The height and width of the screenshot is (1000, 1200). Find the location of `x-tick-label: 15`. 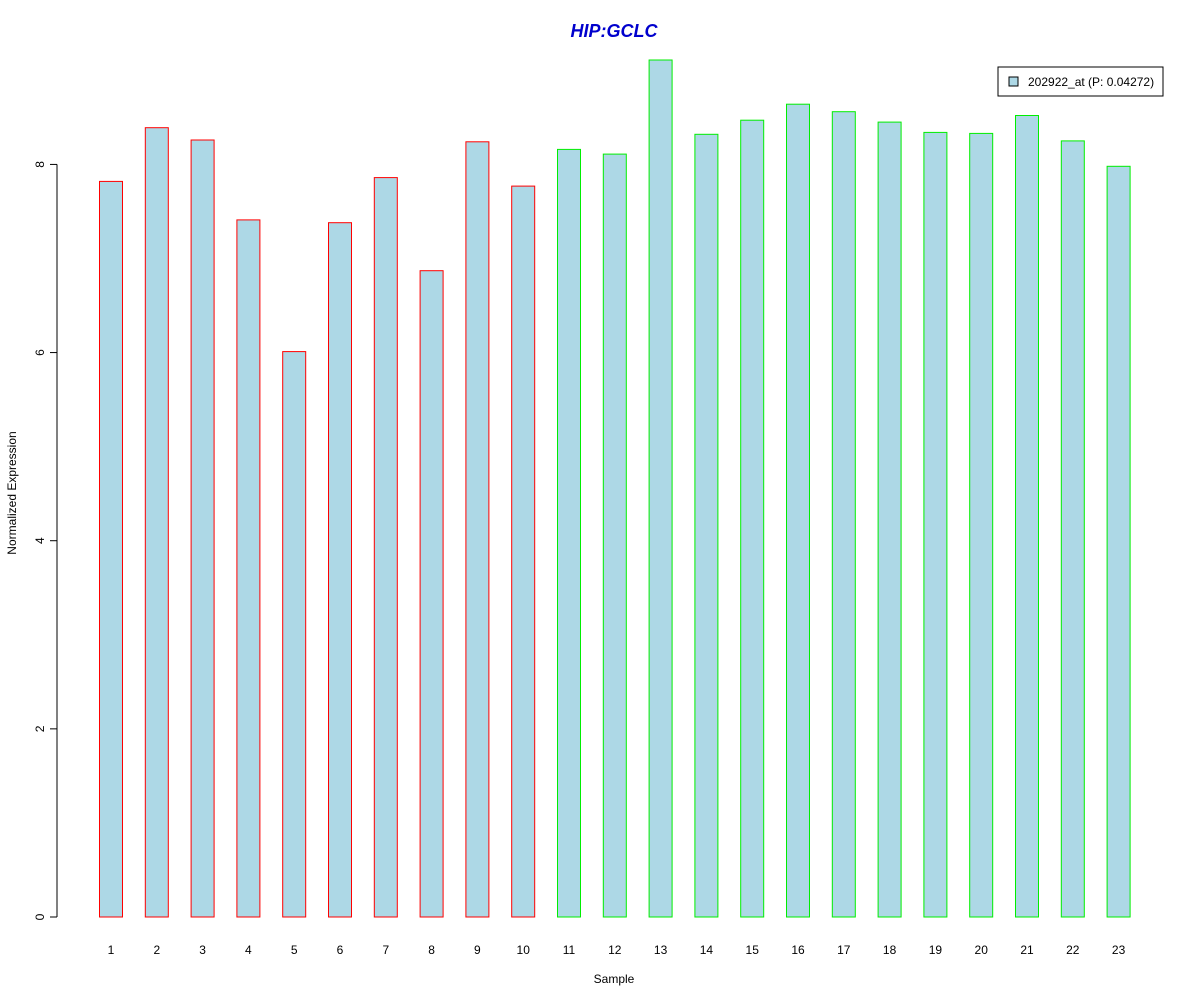

x-tick-label: 15 is located at coordinates (753, 950).